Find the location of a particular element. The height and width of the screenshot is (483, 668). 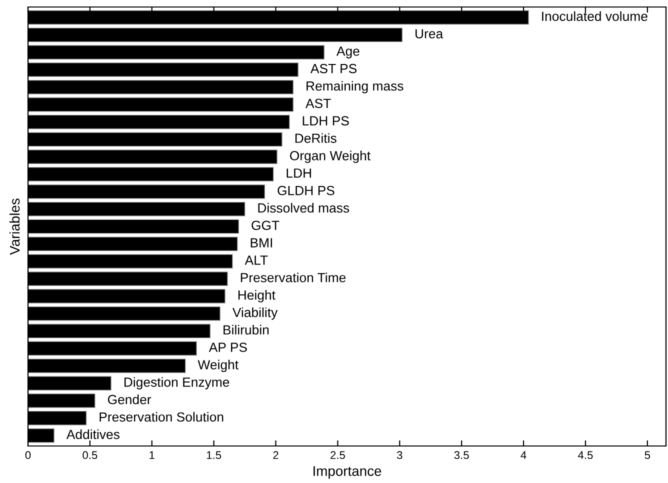

y-tick-label: Digestion Enzyme is located at coordinates (177, 383).